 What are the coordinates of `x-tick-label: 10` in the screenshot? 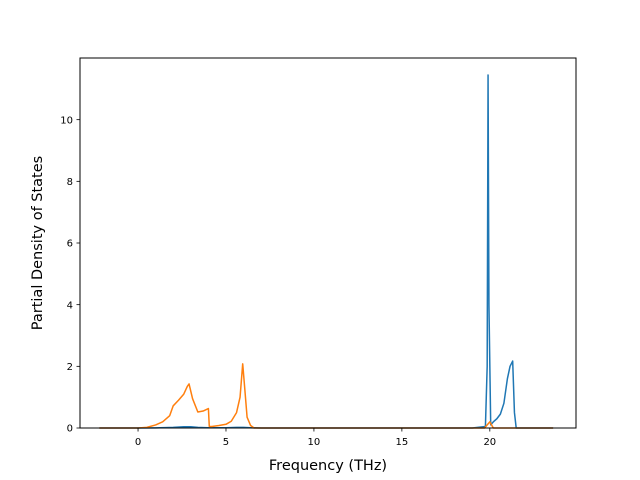 It's located at (314, 442).